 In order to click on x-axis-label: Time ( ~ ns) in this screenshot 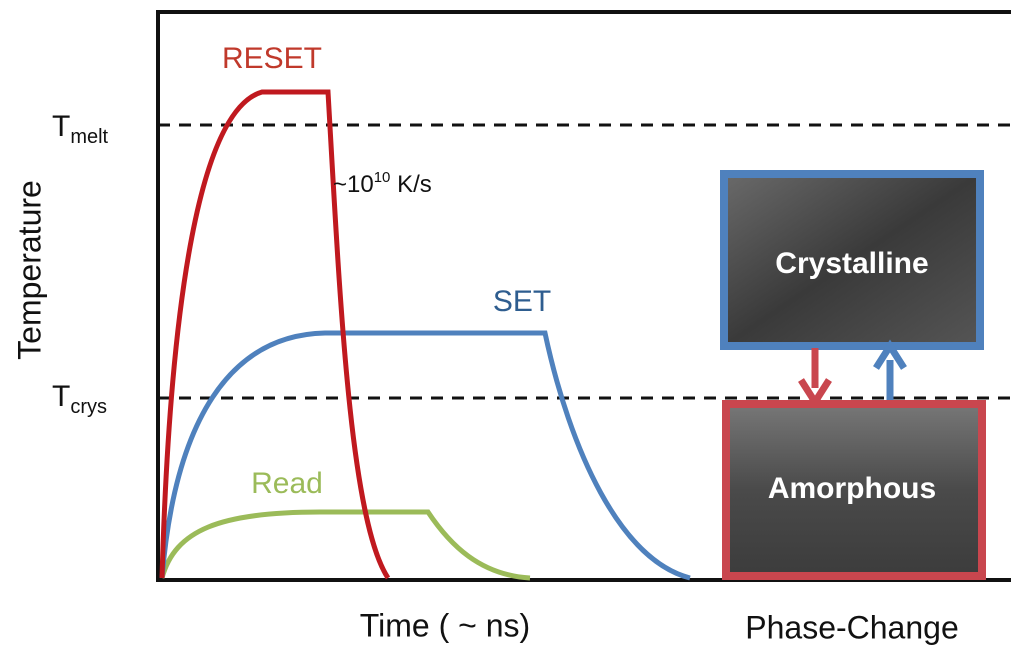, I will do `click(445, 625)`.